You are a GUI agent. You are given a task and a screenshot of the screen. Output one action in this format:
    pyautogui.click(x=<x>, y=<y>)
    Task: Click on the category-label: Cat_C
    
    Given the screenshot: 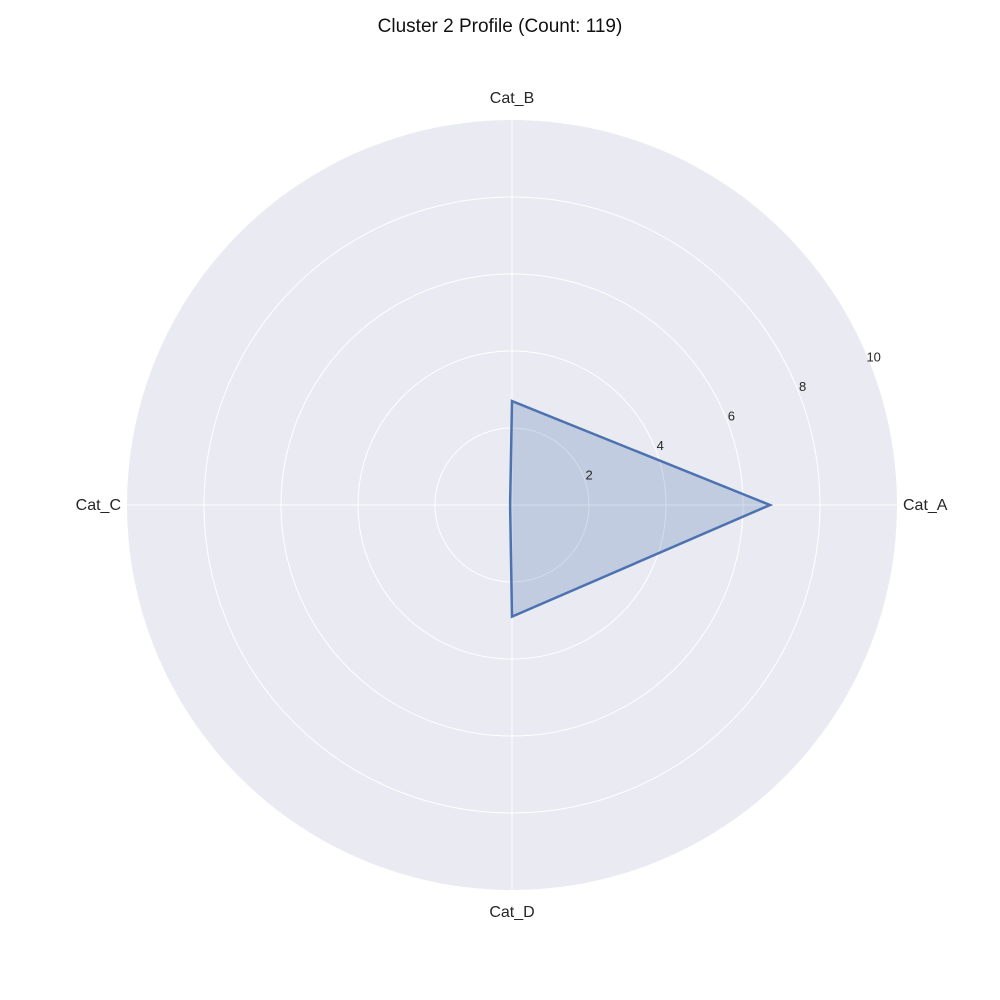 What is the action you would take?
    pyautogui.click(x=98, y=505)
    